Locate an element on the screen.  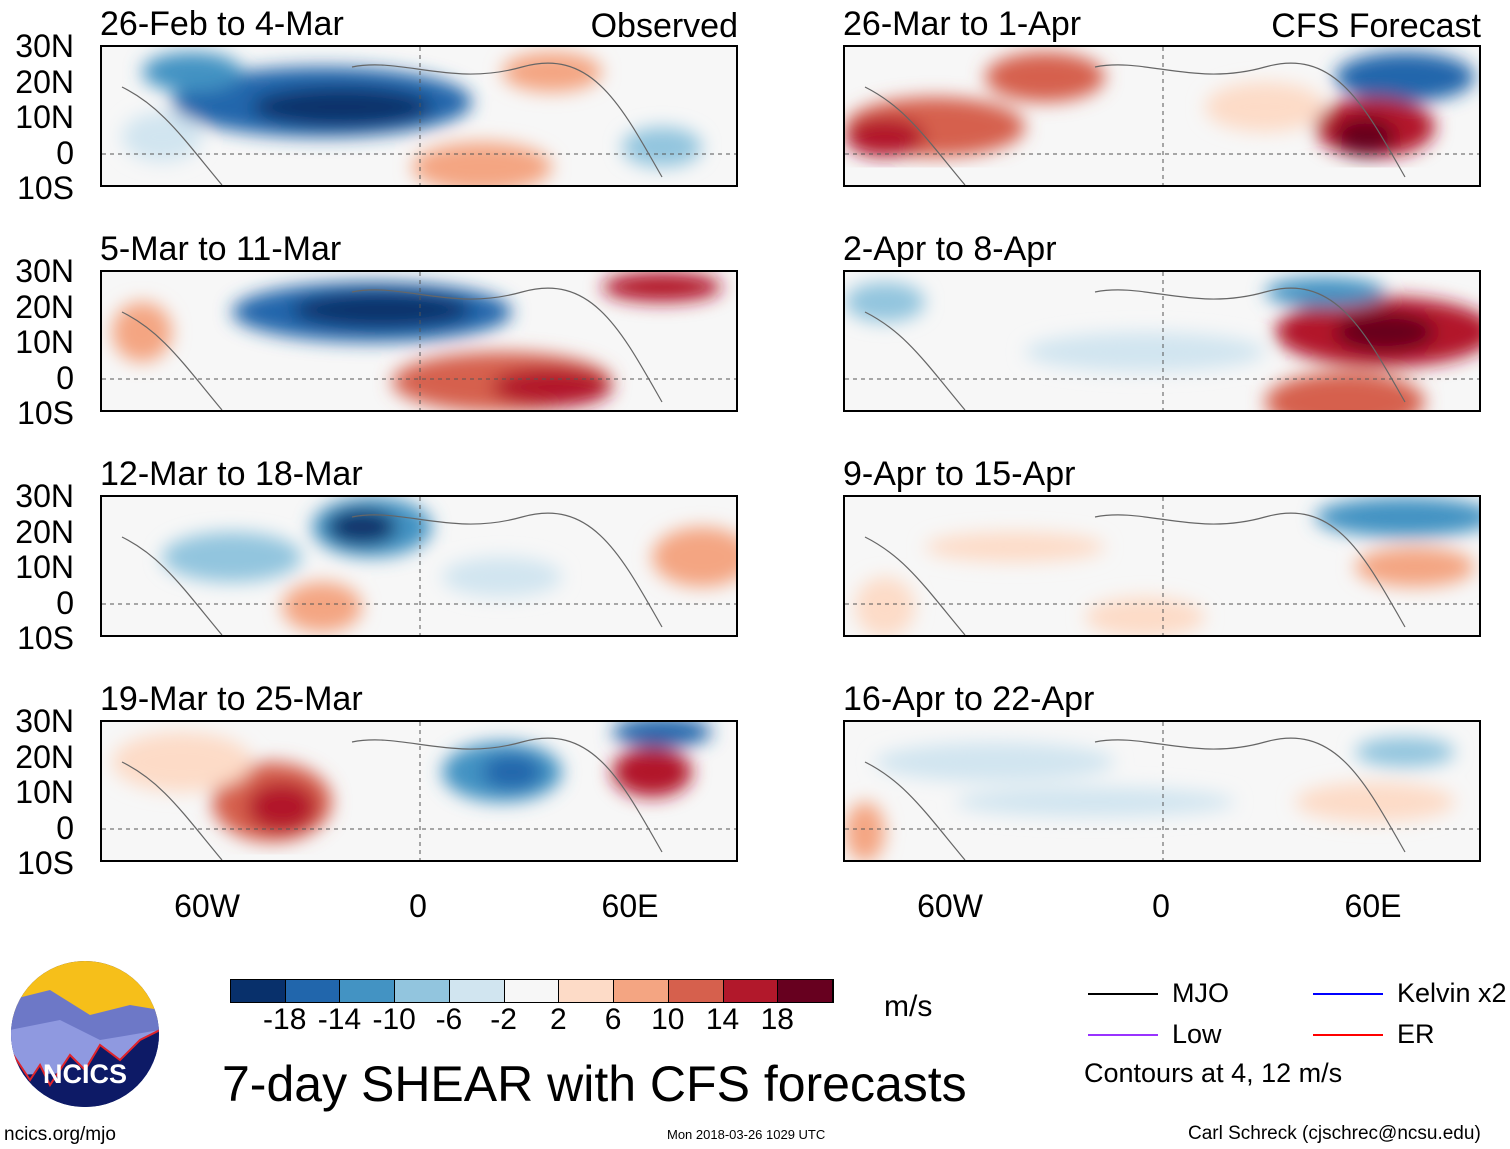
legend-label: MJO is located at coordinates (1200, 993).